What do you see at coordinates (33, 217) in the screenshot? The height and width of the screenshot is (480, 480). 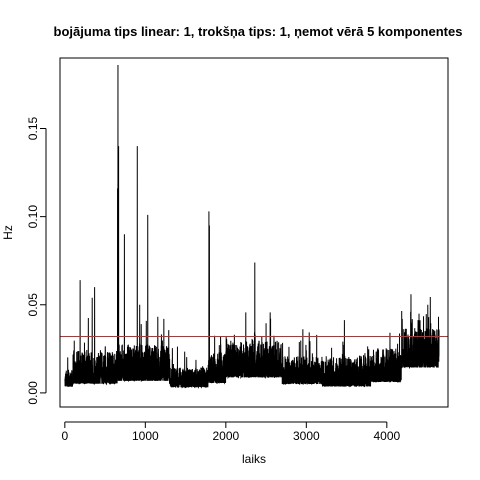 I see `y-tick-label: 0.10` at bounding box center [33, 217].